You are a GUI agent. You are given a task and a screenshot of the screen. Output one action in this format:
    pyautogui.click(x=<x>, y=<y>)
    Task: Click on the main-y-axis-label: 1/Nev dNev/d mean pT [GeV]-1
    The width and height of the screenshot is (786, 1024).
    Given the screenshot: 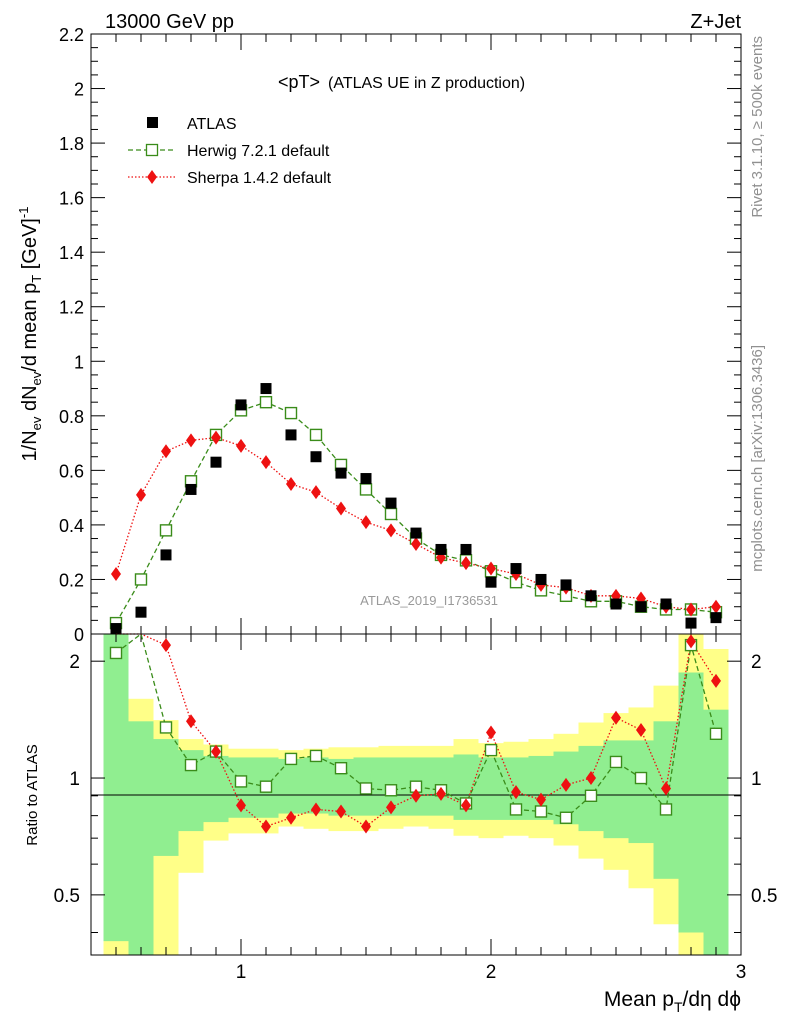 What is the action you would take?
    pyautogui.click(x=30, y=334)
    